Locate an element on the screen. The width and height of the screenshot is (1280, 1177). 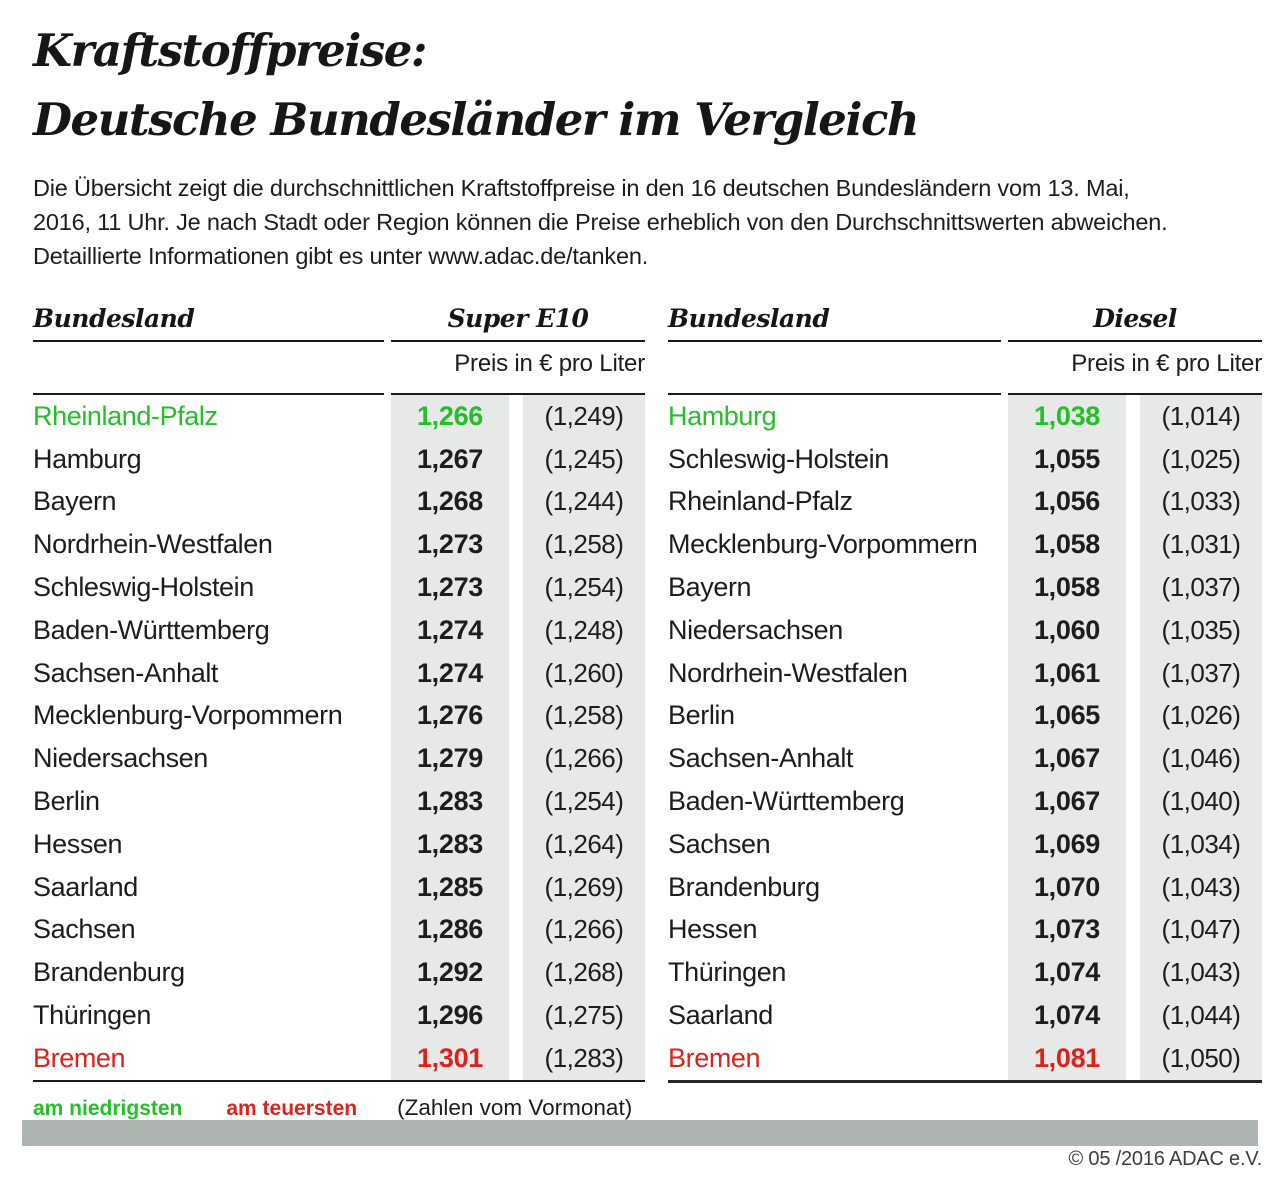
price-previous-month: (1,269) is located at coordinates (584, 887).